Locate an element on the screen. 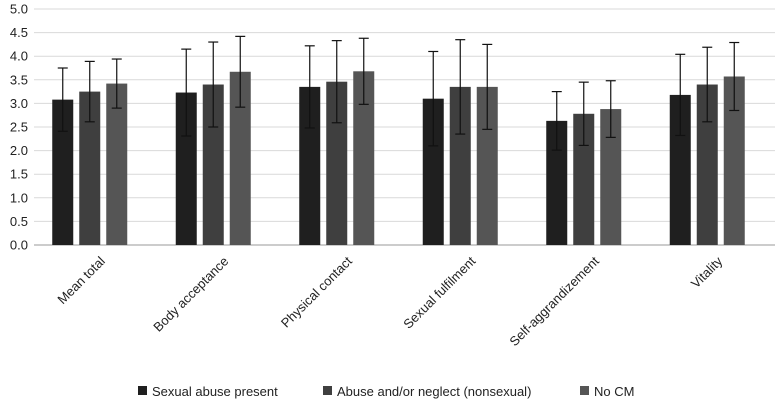 The image size is (777, 408). category-label: Body acceptance is located at coordinates (190, 294).